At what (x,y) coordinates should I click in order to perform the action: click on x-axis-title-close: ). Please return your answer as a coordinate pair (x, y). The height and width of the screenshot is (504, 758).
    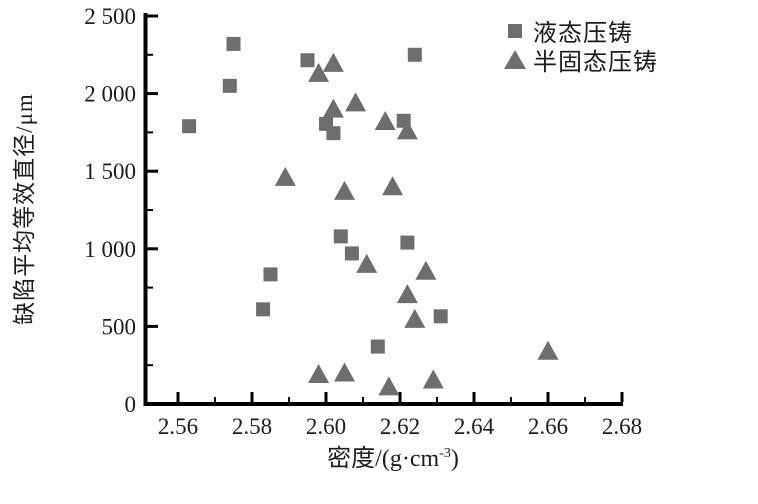
    Looking at the image, I should click on (454, 459).